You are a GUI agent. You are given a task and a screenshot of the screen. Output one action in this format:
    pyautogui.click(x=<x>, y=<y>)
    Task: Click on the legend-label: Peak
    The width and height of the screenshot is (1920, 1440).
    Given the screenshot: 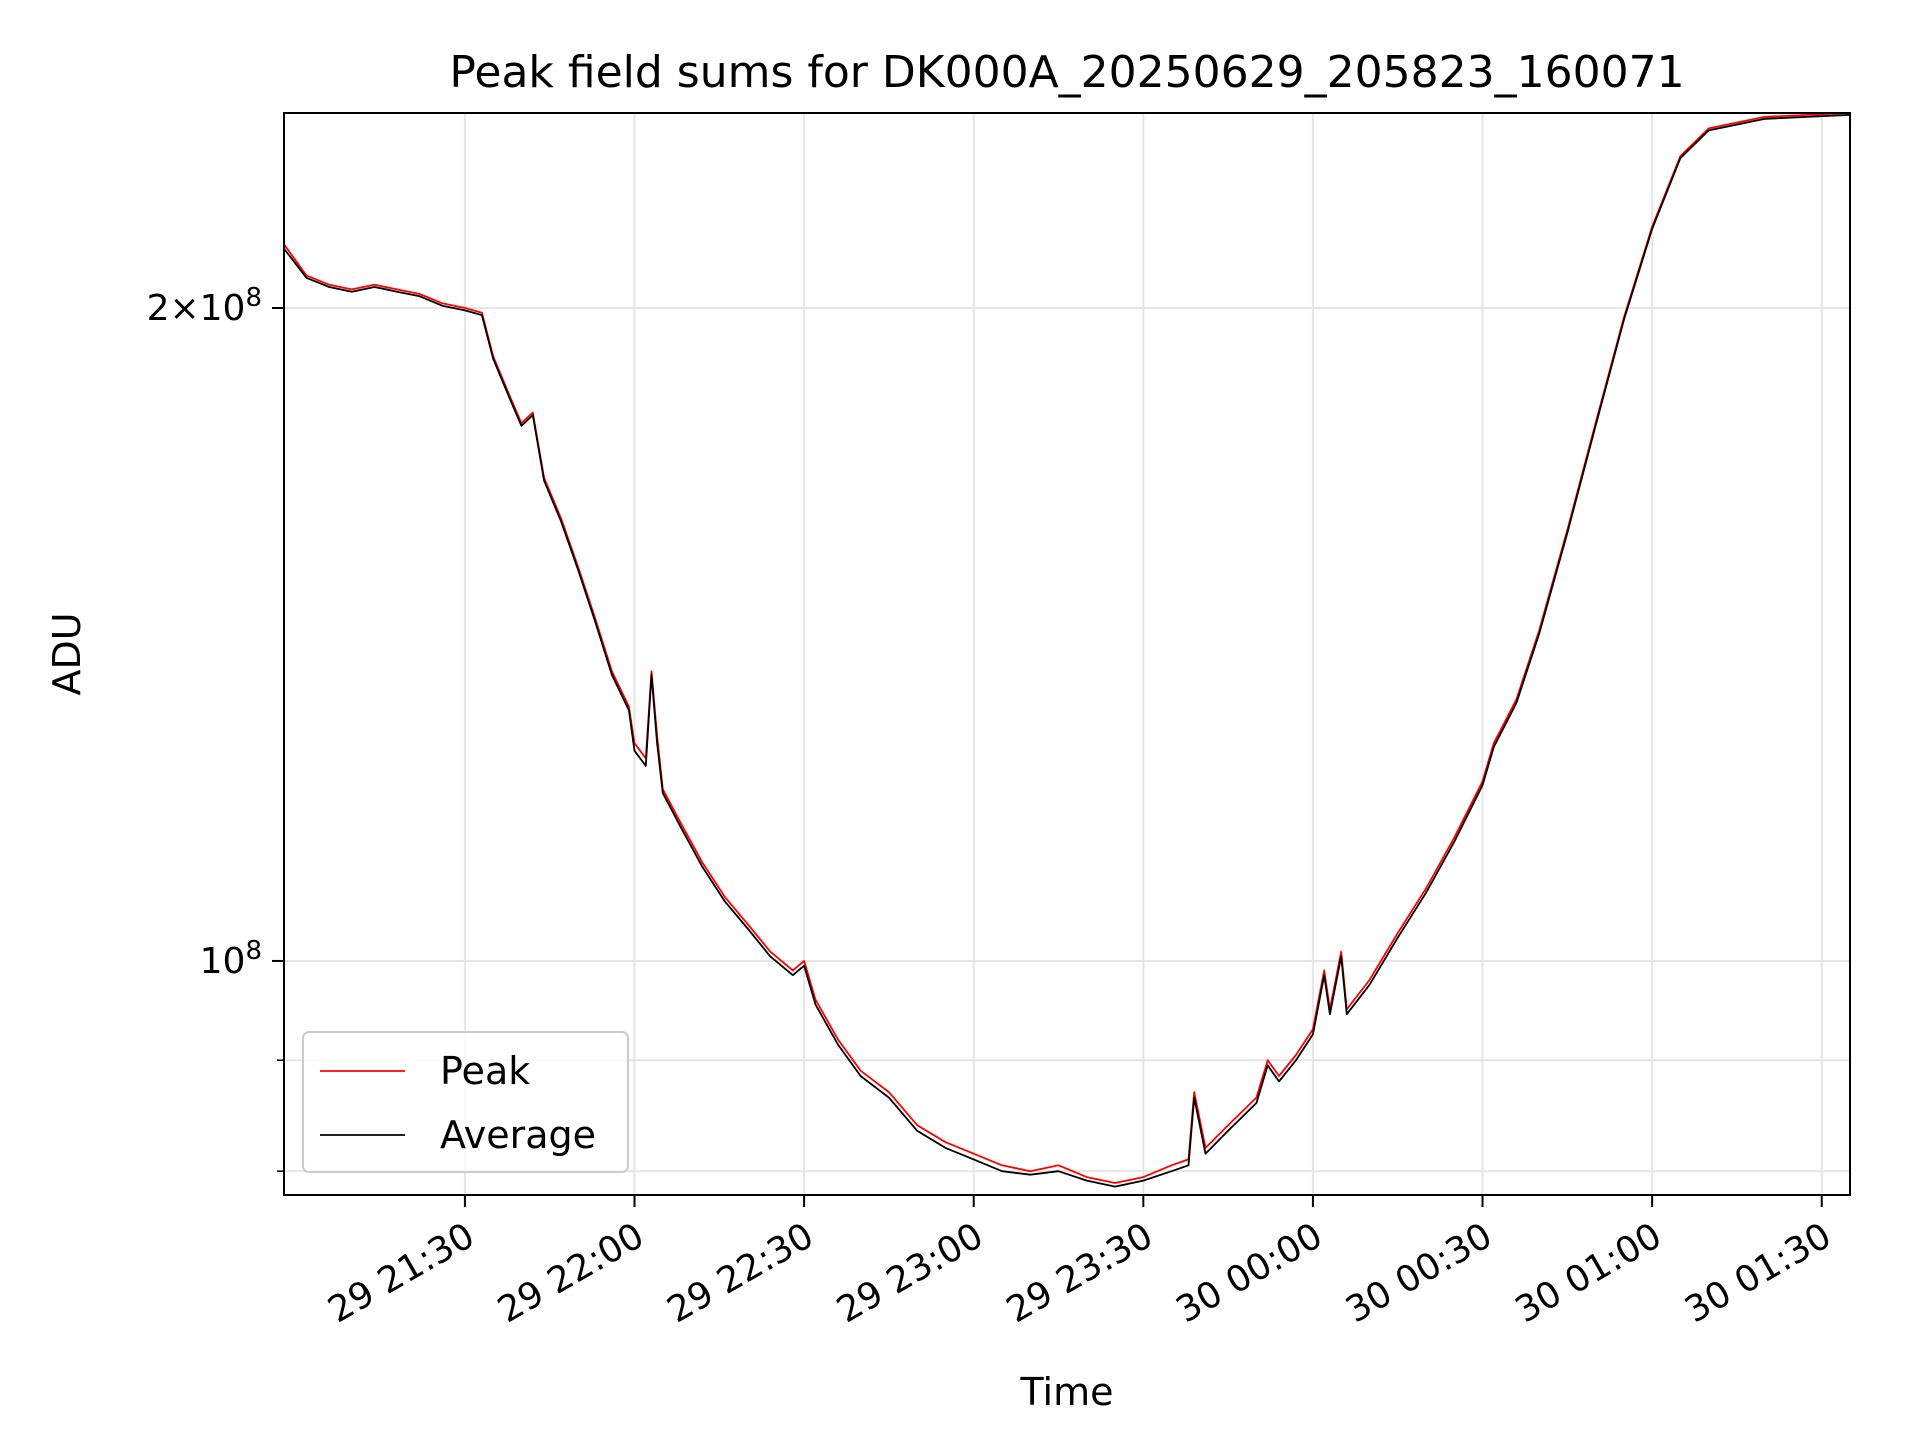 What is the action you would take?
    pyautogui.click(x=485, y=1071)
    